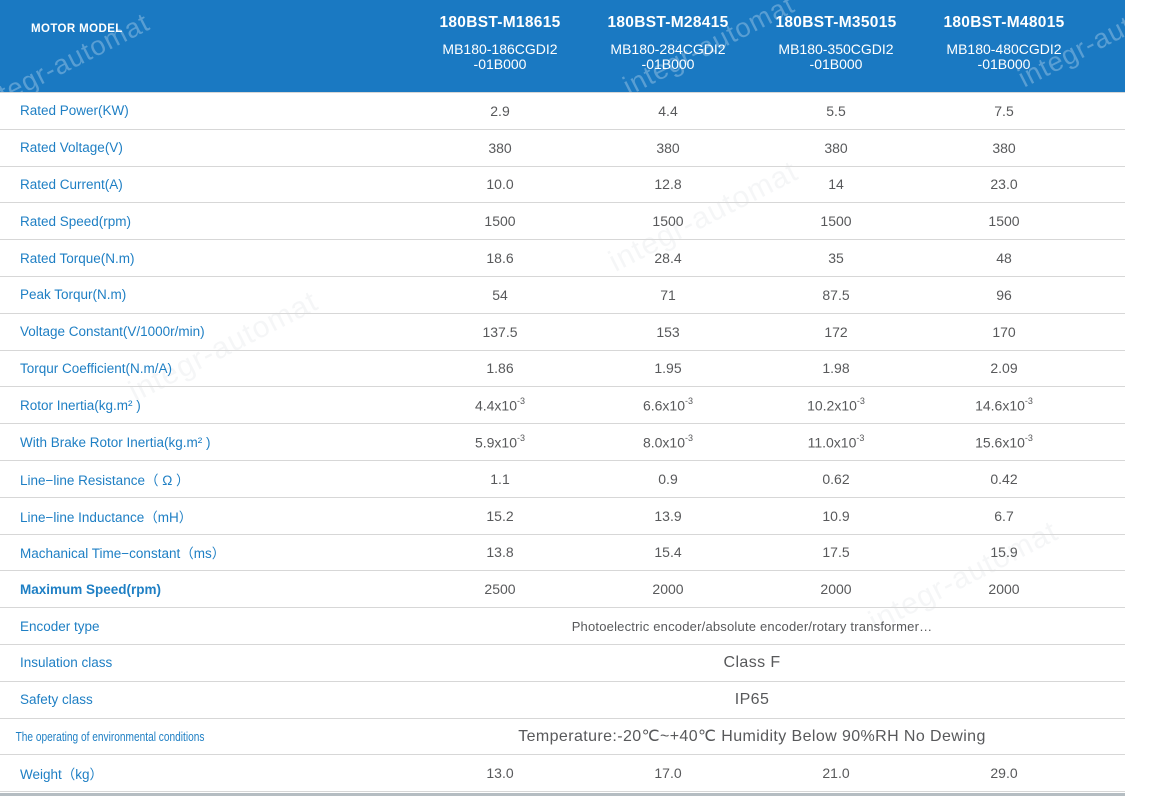 The image size is (1152, 797). Describe the element at coordinates (500, 22) in the screenshot. I see `model-name: 180BST-M18615` at that location.